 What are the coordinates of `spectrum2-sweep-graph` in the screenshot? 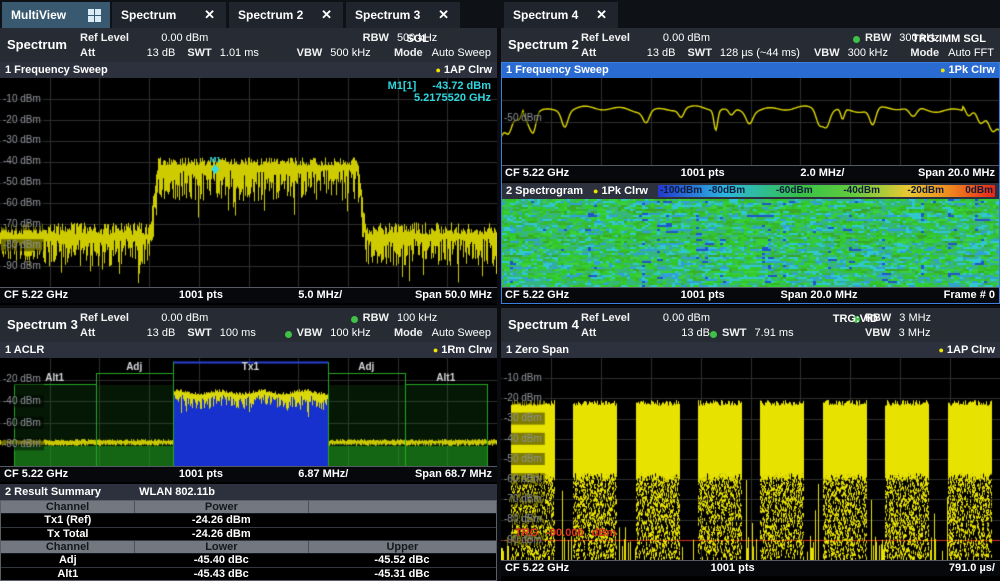 It's located at (750, 121).